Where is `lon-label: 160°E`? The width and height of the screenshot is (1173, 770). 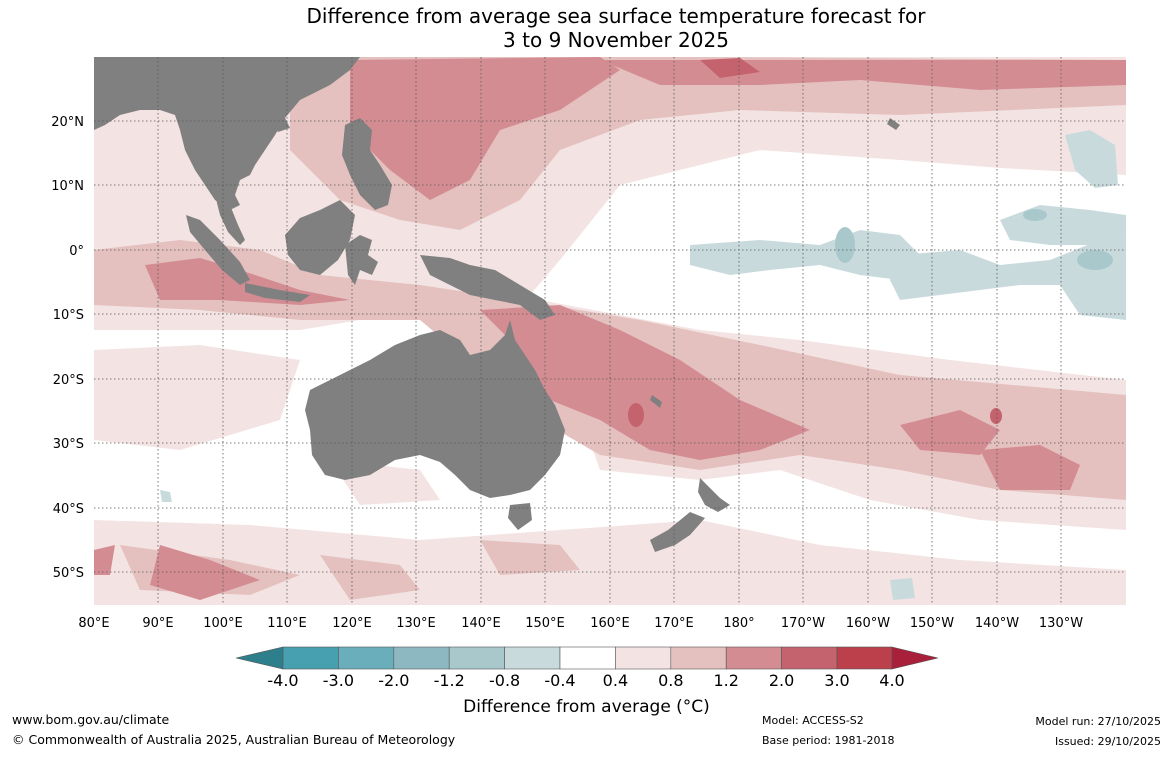
lon-label: 160°E is located at coordinates (610, 623).